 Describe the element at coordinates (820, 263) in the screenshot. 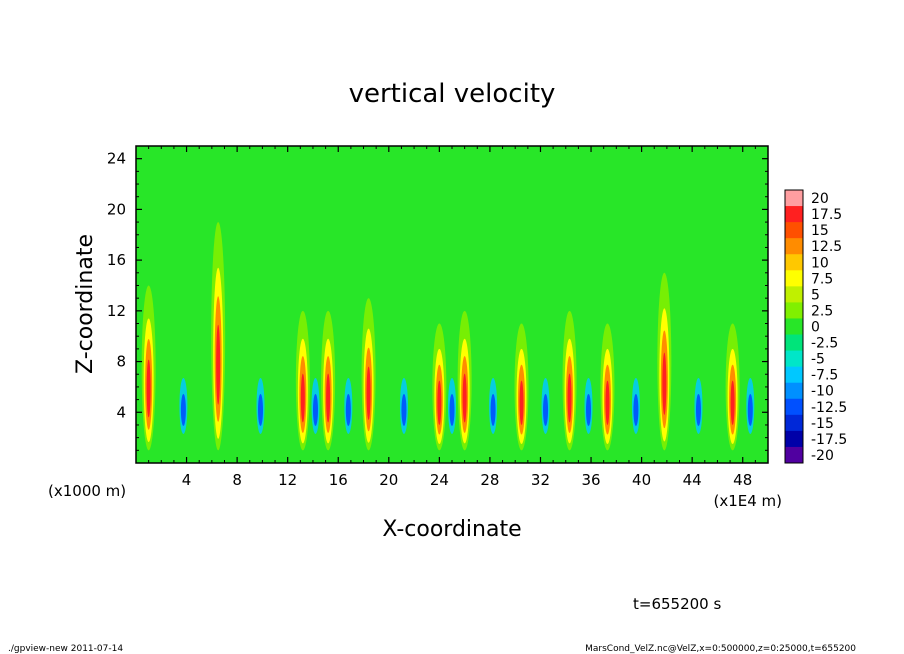

I see `colorbar-label: 10` at that location.